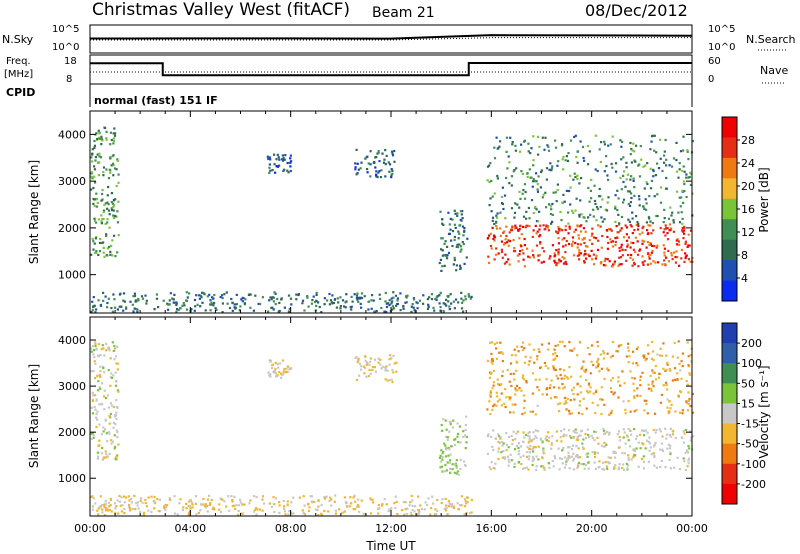 This screenshot has width=800, height=554. I want to click on power-ytick-label: 2000, so click(72, 228).